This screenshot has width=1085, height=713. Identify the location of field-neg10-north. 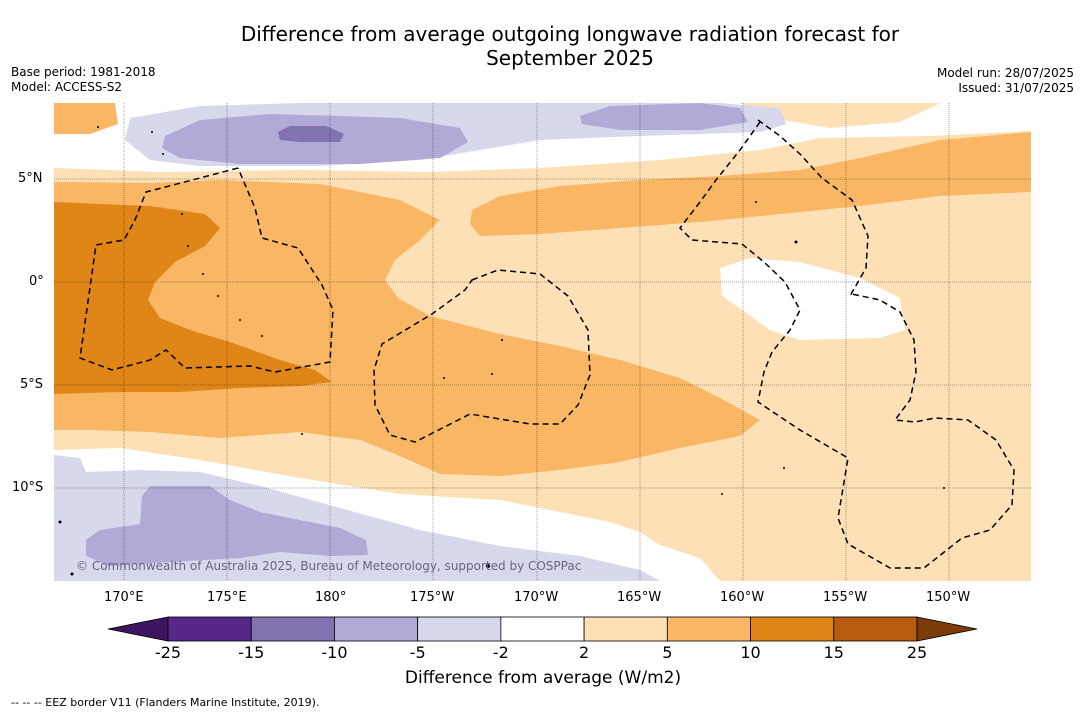
(311, 134).